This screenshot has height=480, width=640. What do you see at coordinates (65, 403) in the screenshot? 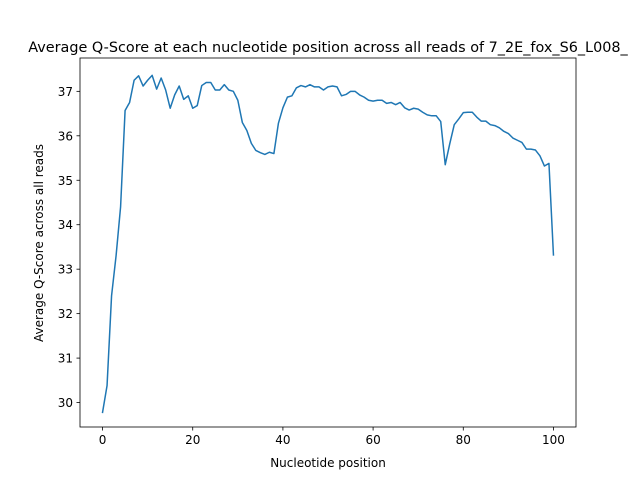
I see `y-tick-label: 30` at bounding box center [65, 403].